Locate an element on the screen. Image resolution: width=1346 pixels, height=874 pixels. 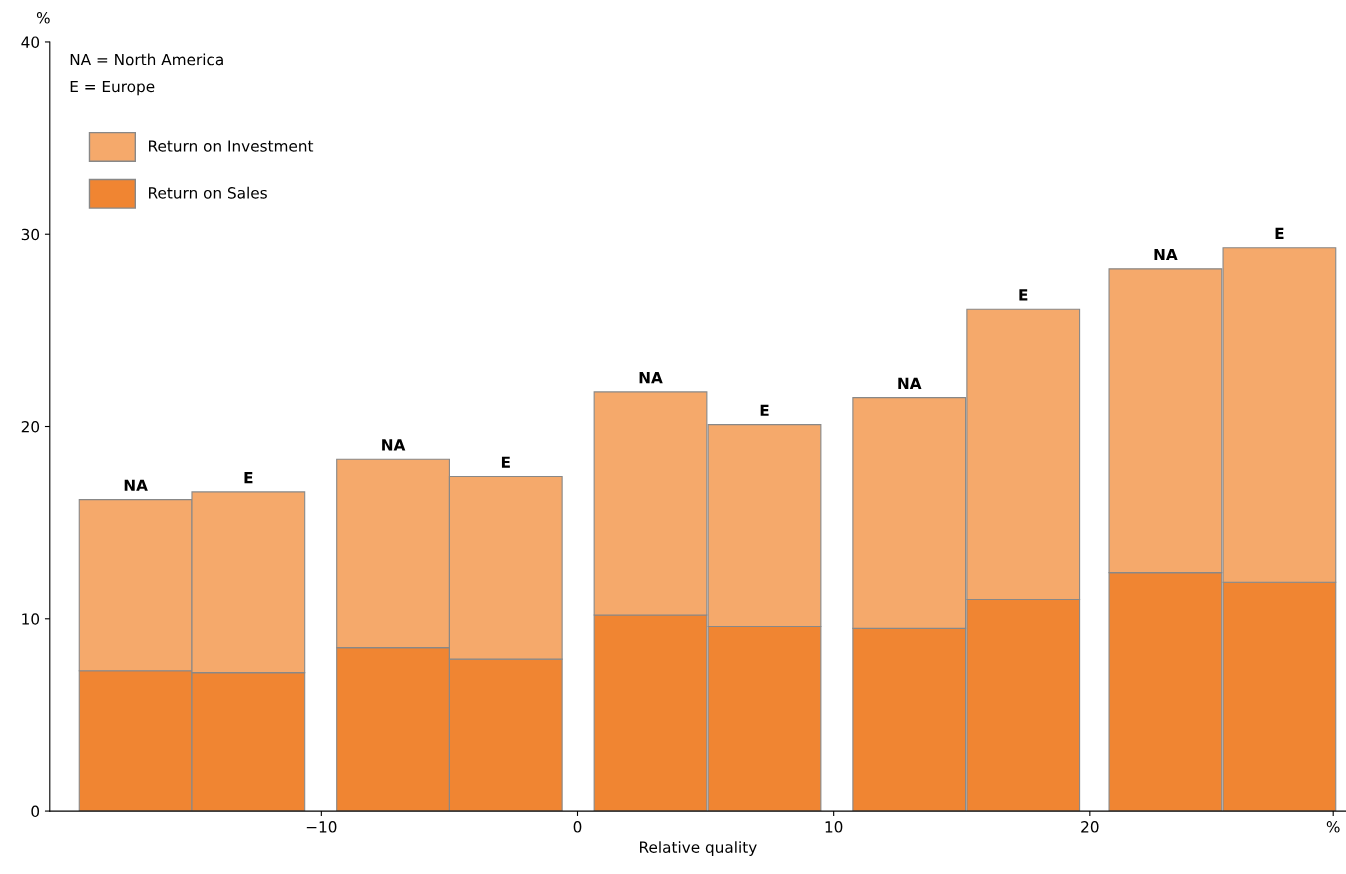
legend-label: Return on Sales is located at coordinates (208, 192).